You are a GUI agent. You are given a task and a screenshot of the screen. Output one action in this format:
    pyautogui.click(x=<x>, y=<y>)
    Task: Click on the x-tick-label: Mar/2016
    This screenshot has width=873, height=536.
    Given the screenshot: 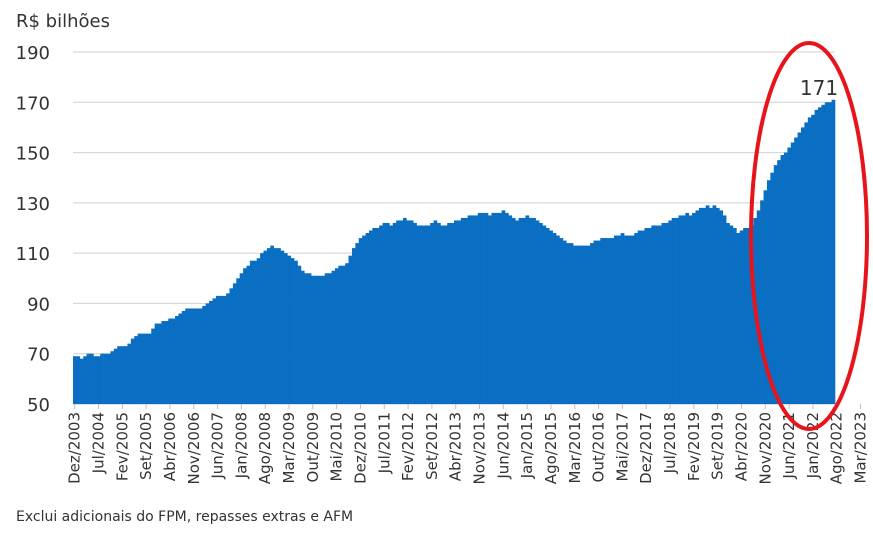 What is the action you would take?
    pyautogui.click(x=575, y=448)
    